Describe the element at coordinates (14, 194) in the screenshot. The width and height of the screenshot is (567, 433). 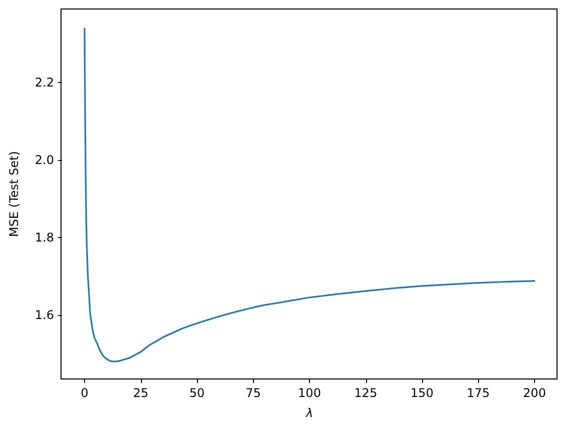
I see `y-axis-title: MSE (Test Set)` at that location.